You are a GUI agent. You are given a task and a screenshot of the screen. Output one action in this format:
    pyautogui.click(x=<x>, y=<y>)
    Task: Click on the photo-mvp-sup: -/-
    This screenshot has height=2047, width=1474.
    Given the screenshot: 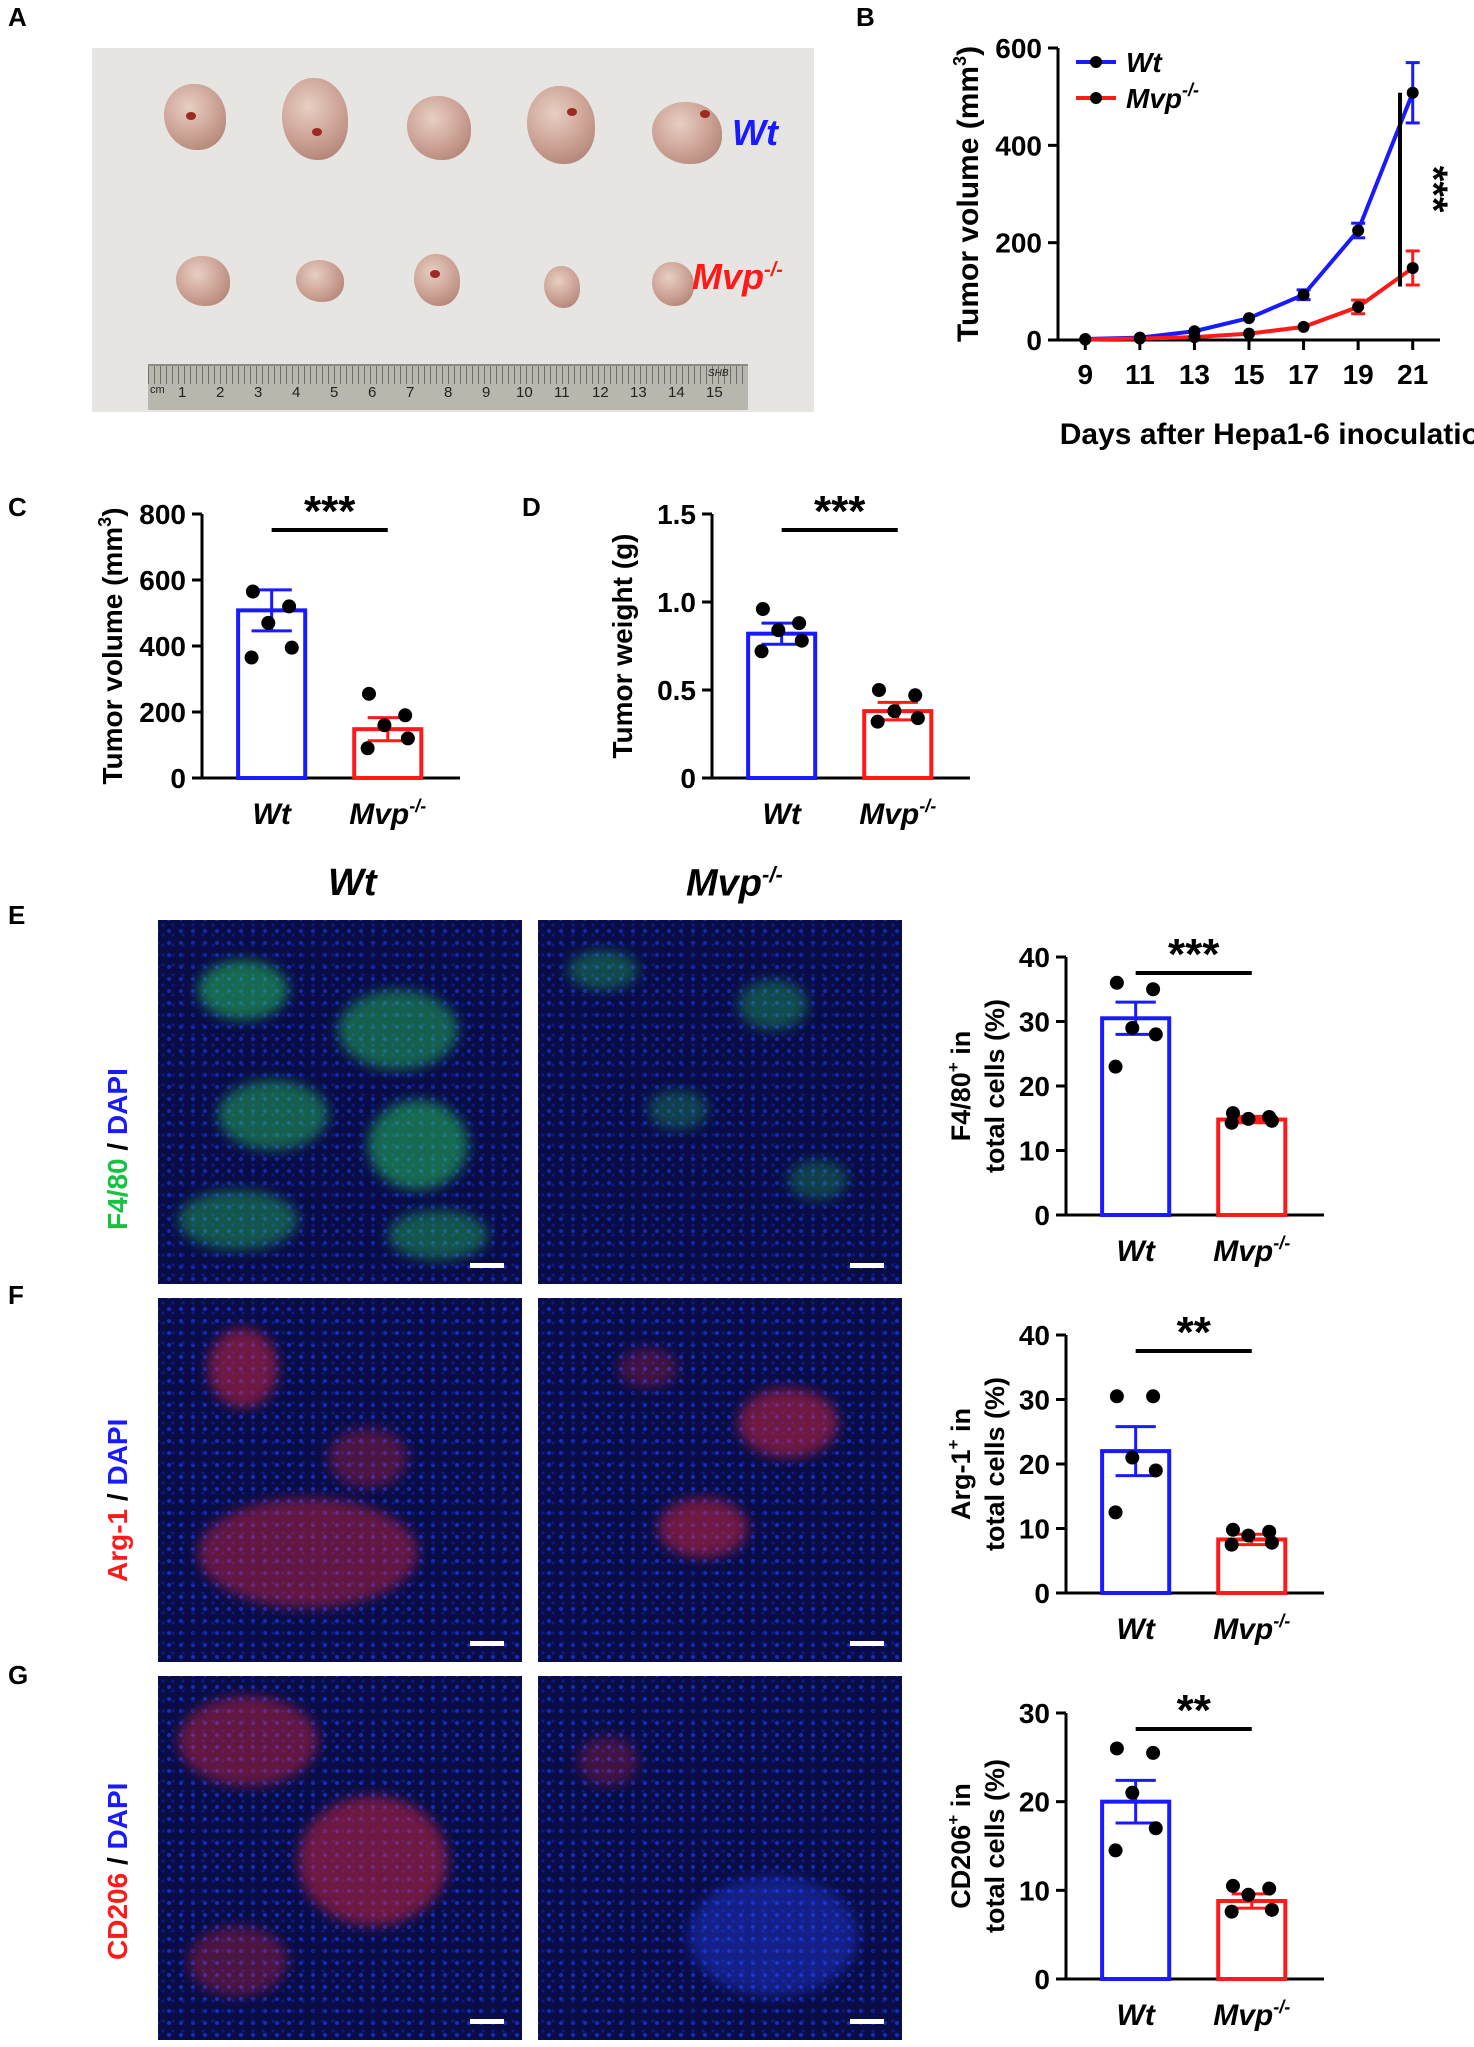 What is the action you would take?
    pyautogui.click(x=773, y=270)
    